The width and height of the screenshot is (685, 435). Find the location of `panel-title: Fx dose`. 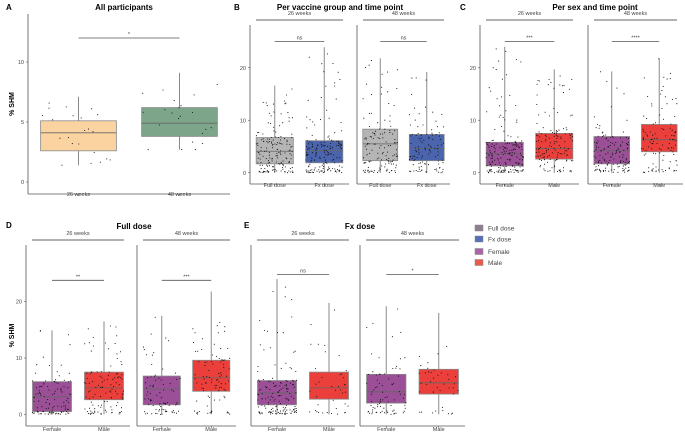

panel-title: Fx dose is located at coordinates (360, 226).